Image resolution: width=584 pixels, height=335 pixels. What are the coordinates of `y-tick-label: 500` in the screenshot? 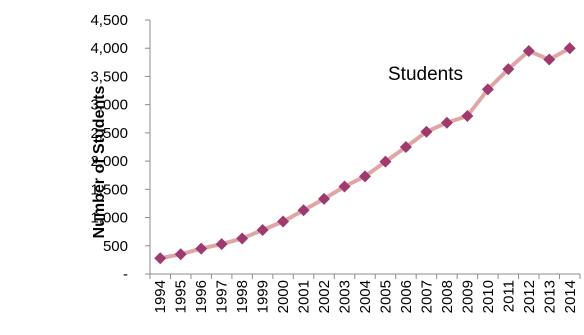 It's located at (115, 246).